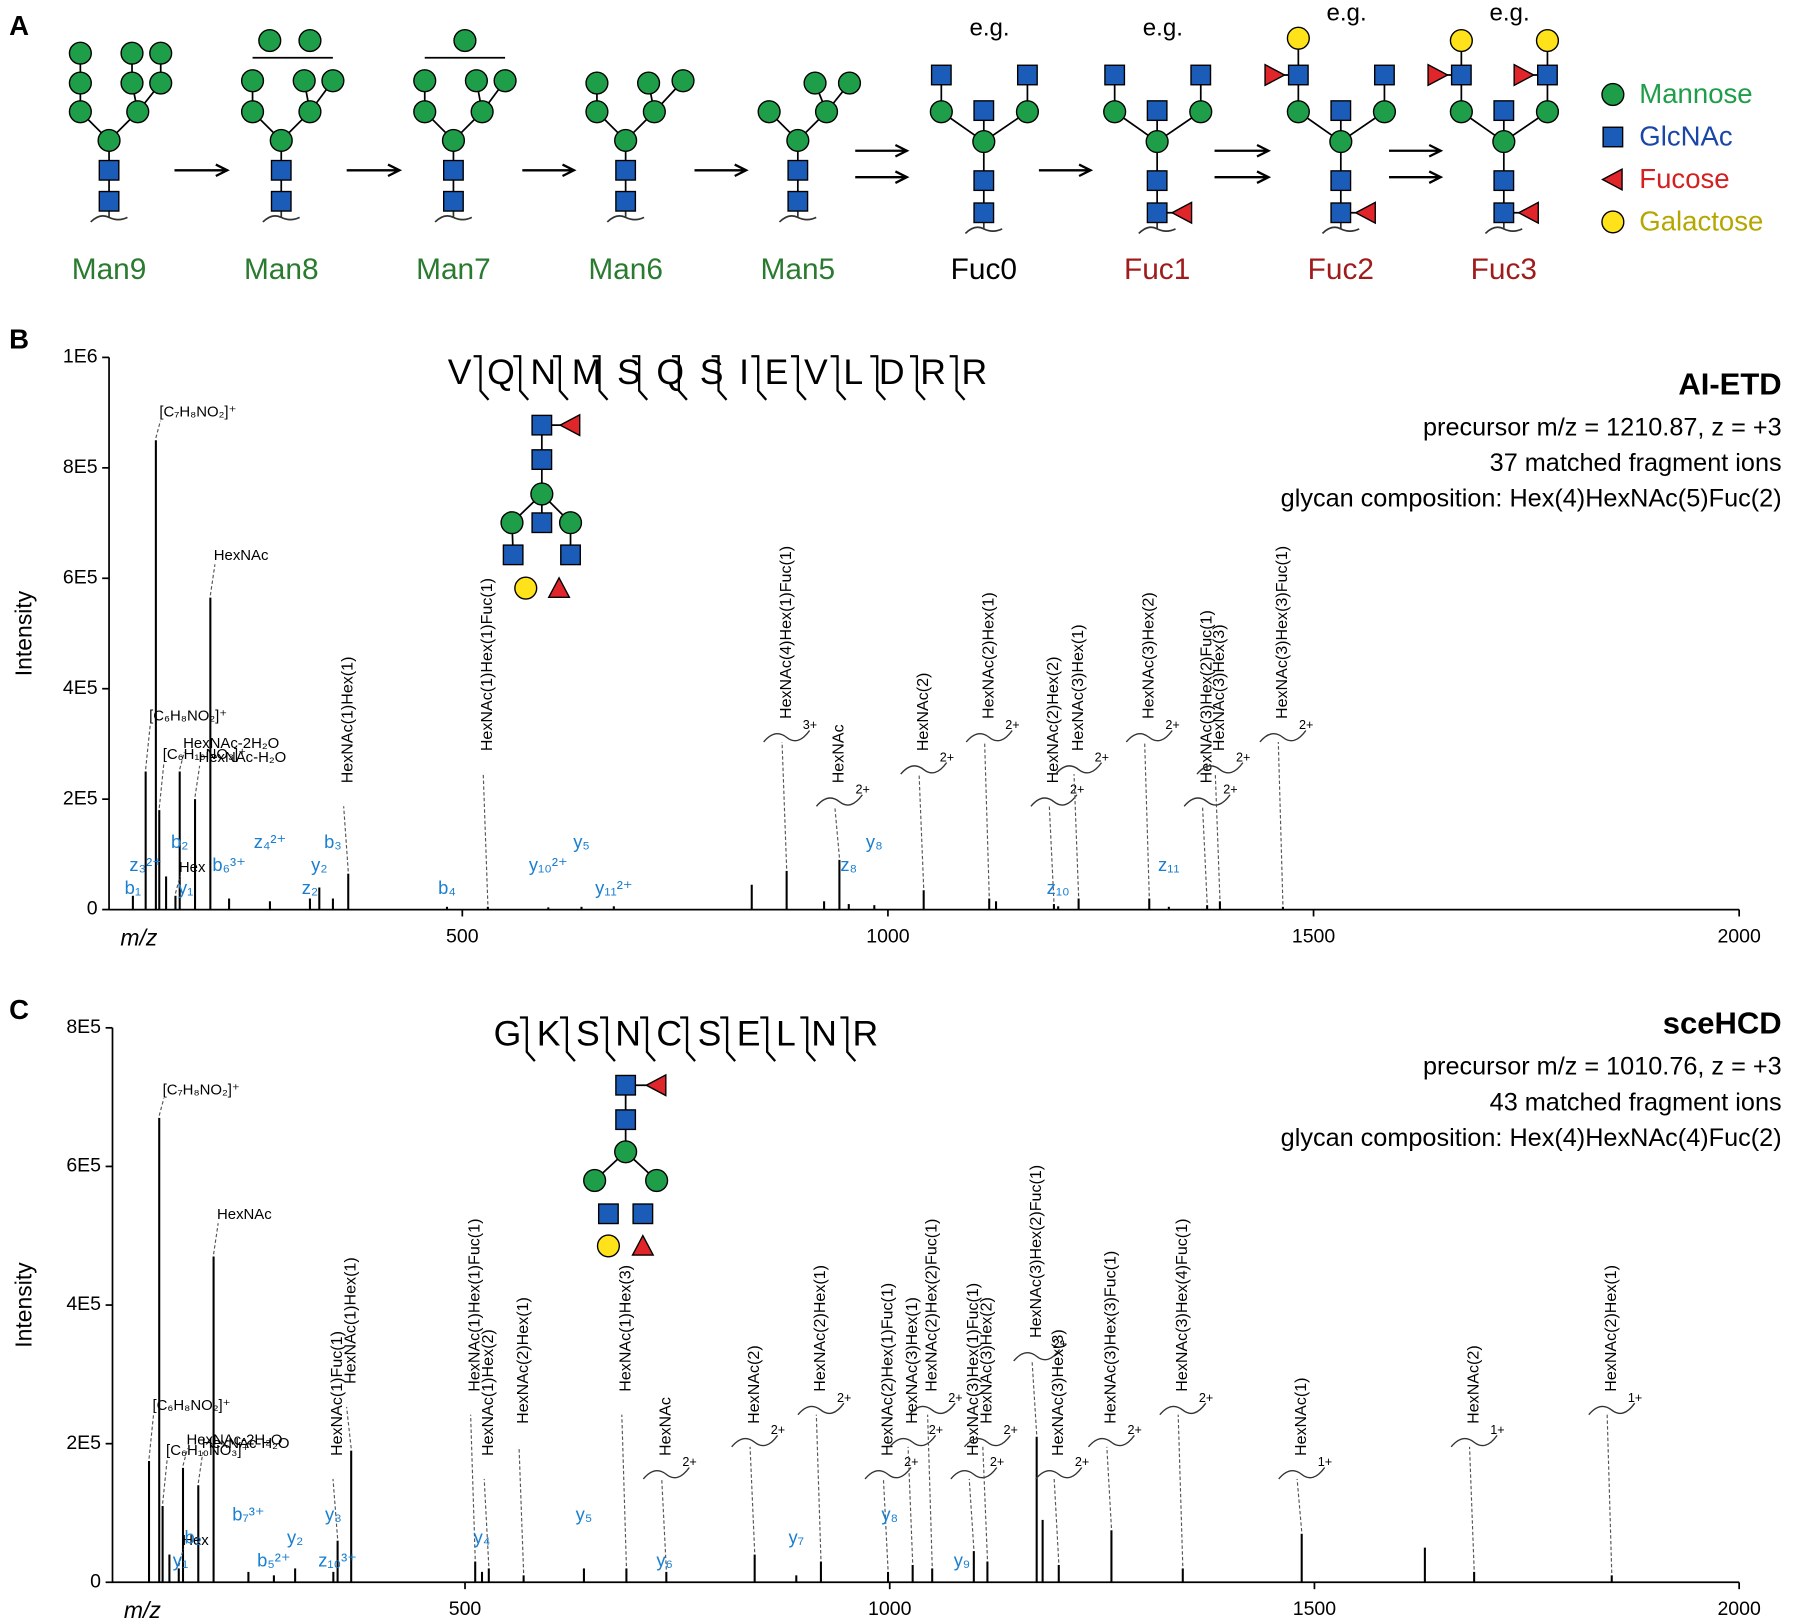 The image size is (1800, 1624). I want to click on method-title: sceHCD, so click(1722, 1023).